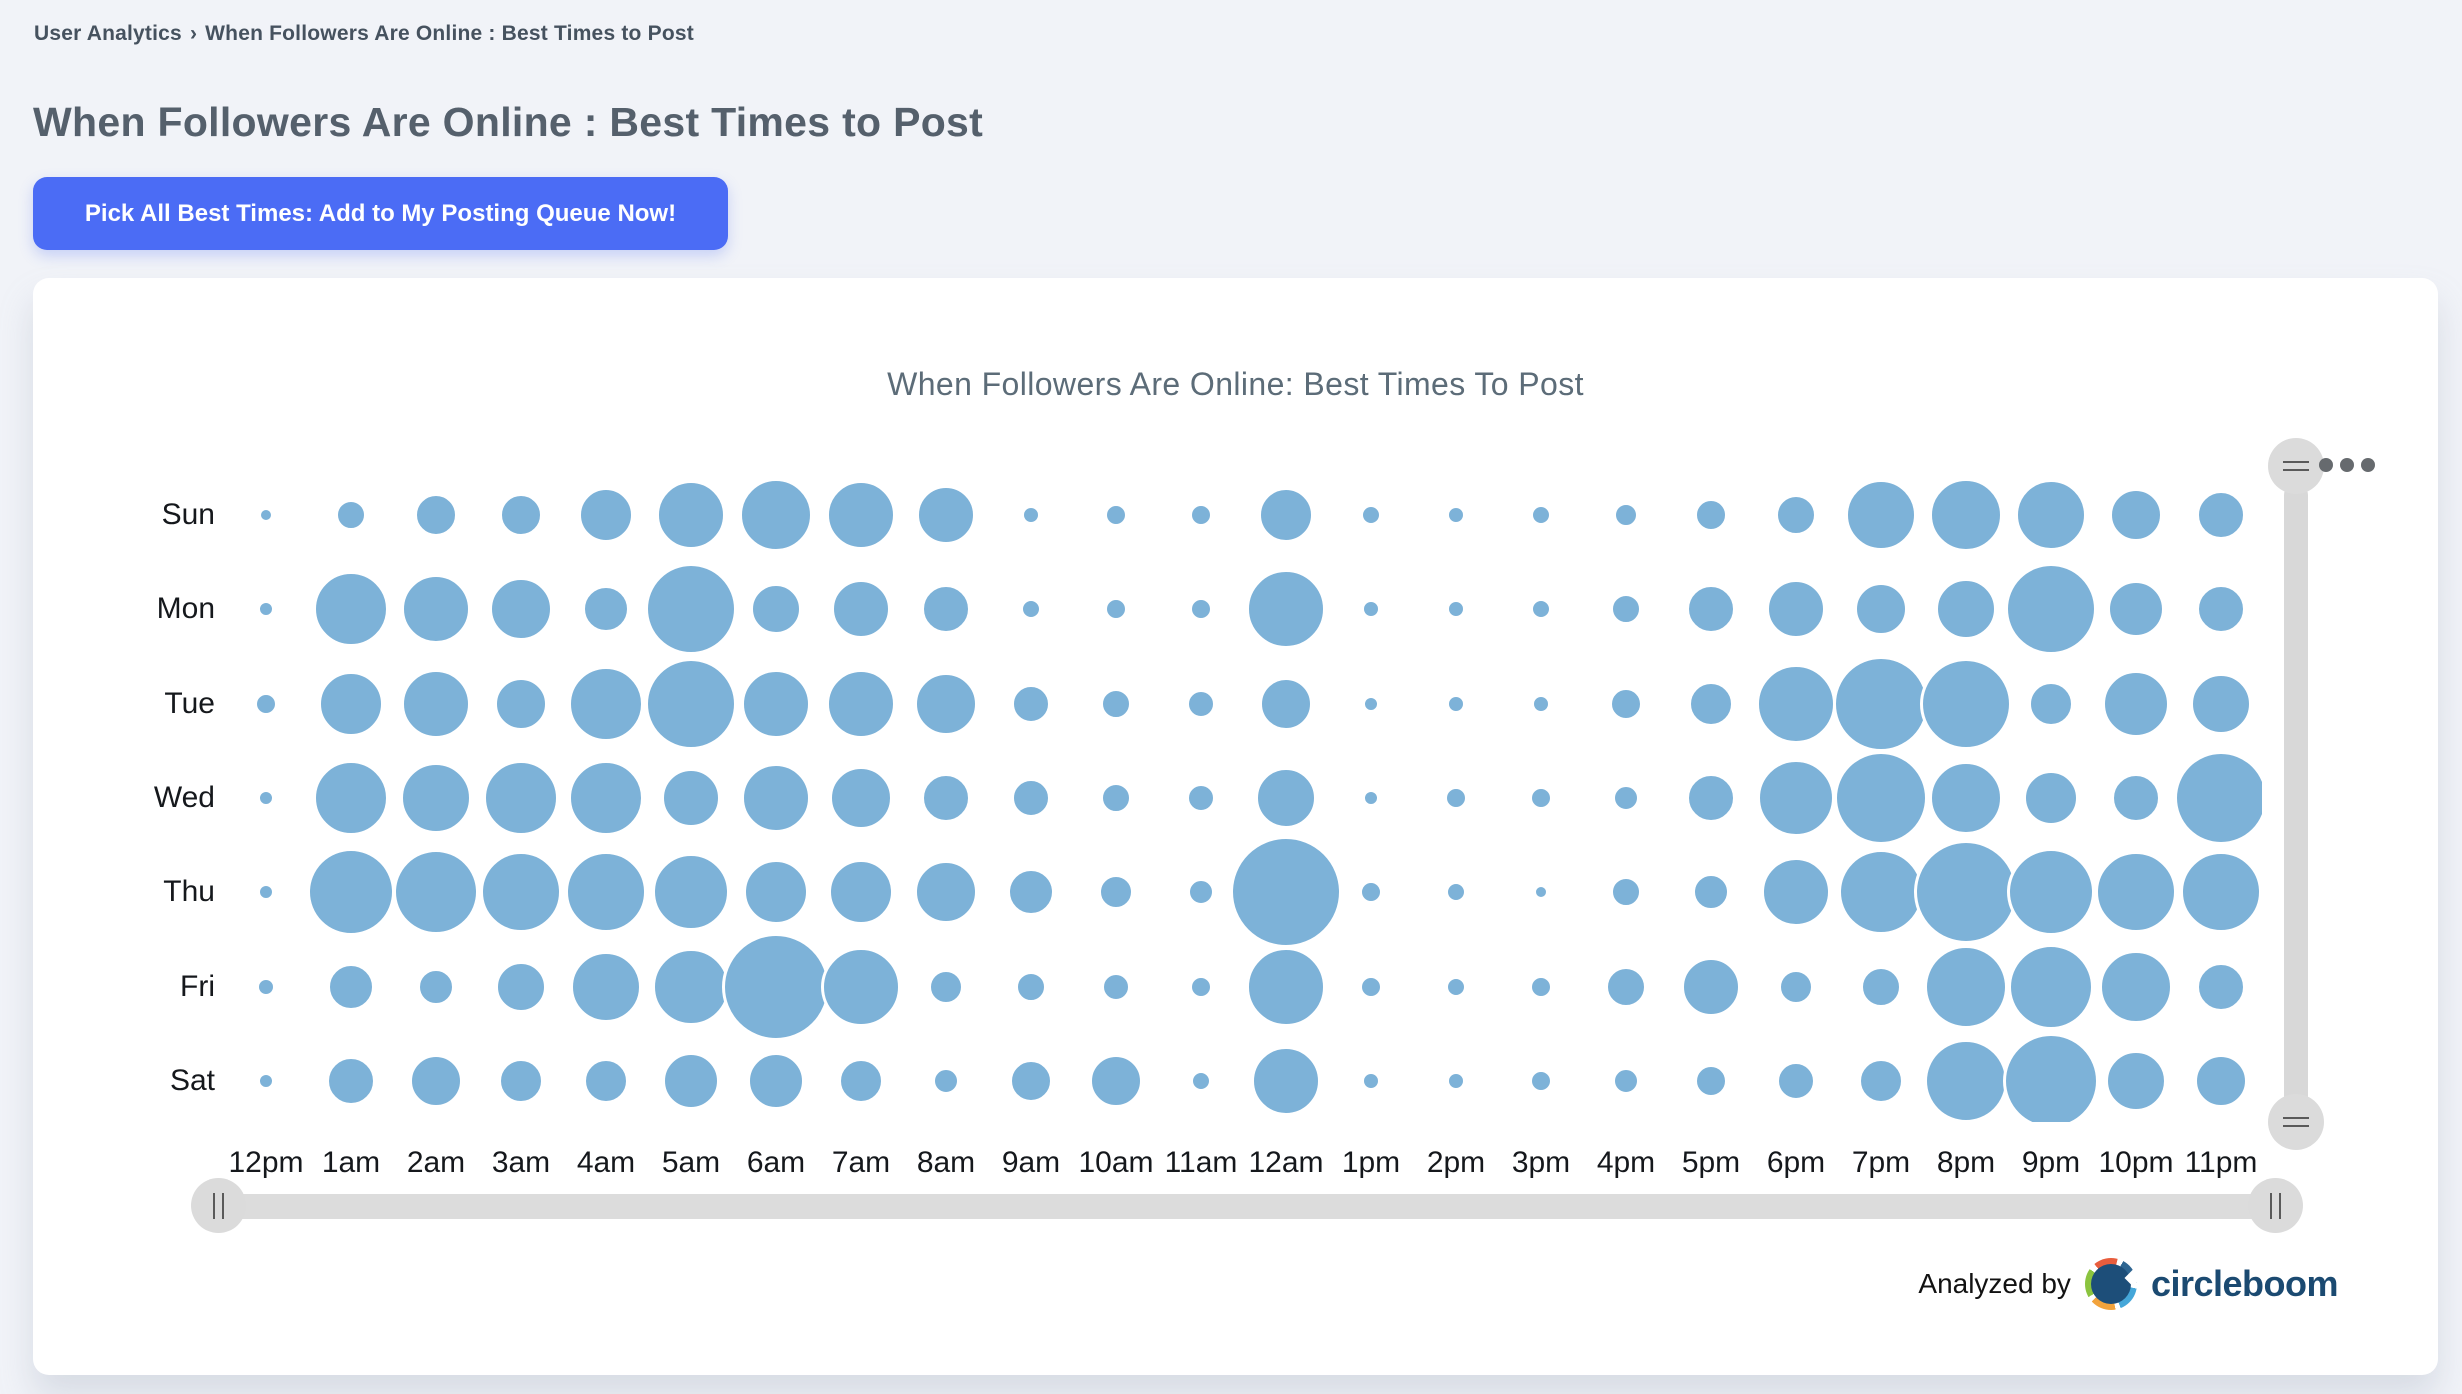 The image size is (2462, 1394). What do you see at coordinates (1626, 515) in the screenshot?
I see `bubble-sun-4pm` at bounding box center [1626, 515].